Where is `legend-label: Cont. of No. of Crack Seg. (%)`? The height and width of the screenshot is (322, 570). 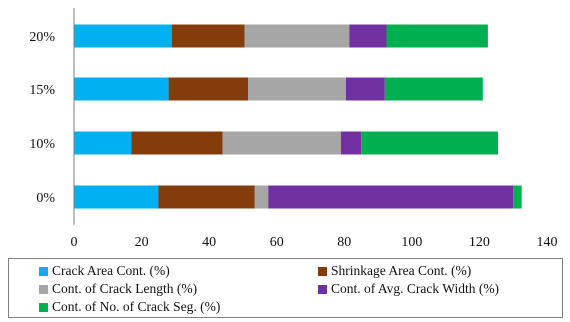
legend-label: Cont. of No. of Crack Seg. (%) is located at coordinates (136, 306).